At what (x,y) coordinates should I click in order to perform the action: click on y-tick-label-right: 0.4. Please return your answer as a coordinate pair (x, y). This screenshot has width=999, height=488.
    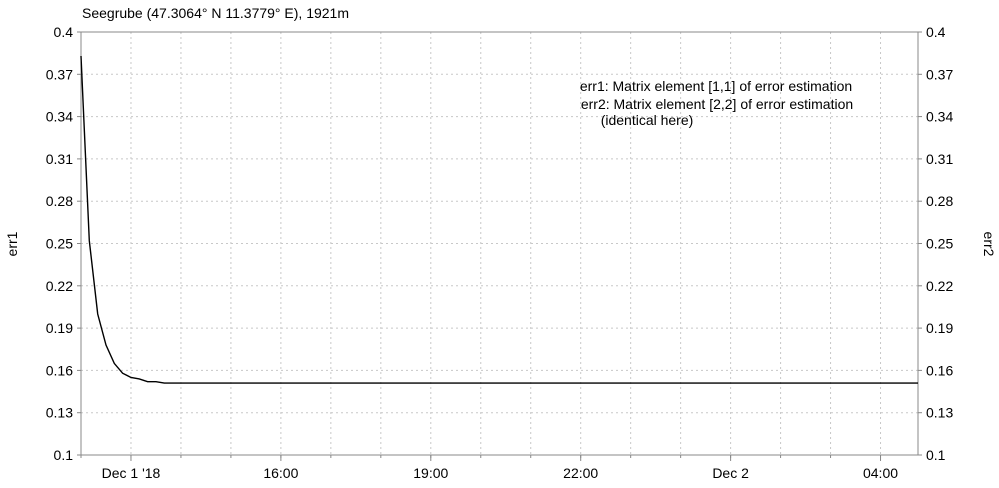
    Looking at the image, I should click on (936, 32).